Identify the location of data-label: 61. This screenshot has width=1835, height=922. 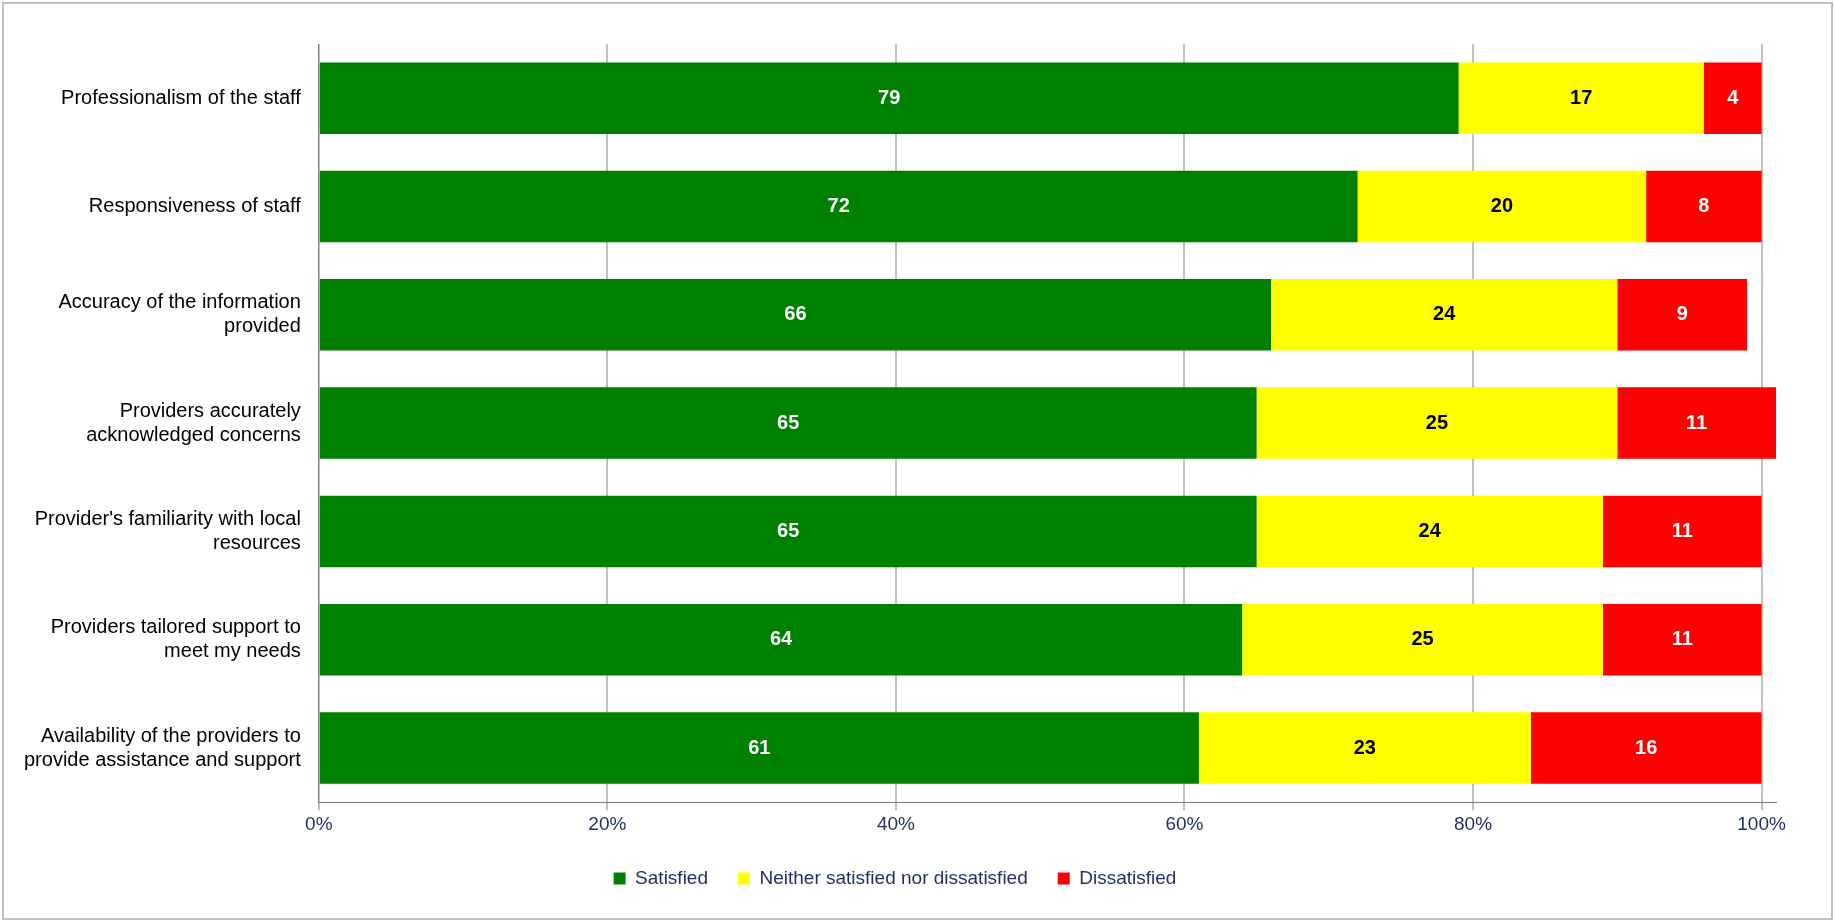
(759, 746).